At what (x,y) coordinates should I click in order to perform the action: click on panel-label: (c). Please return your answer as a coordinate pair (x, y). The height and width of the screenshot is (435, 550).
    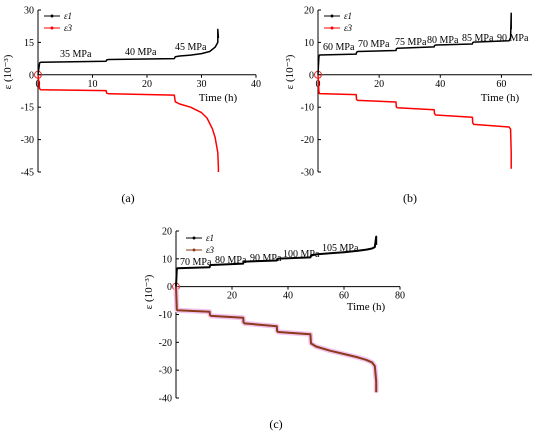
    Looking at the image, I should click on (275, 424).